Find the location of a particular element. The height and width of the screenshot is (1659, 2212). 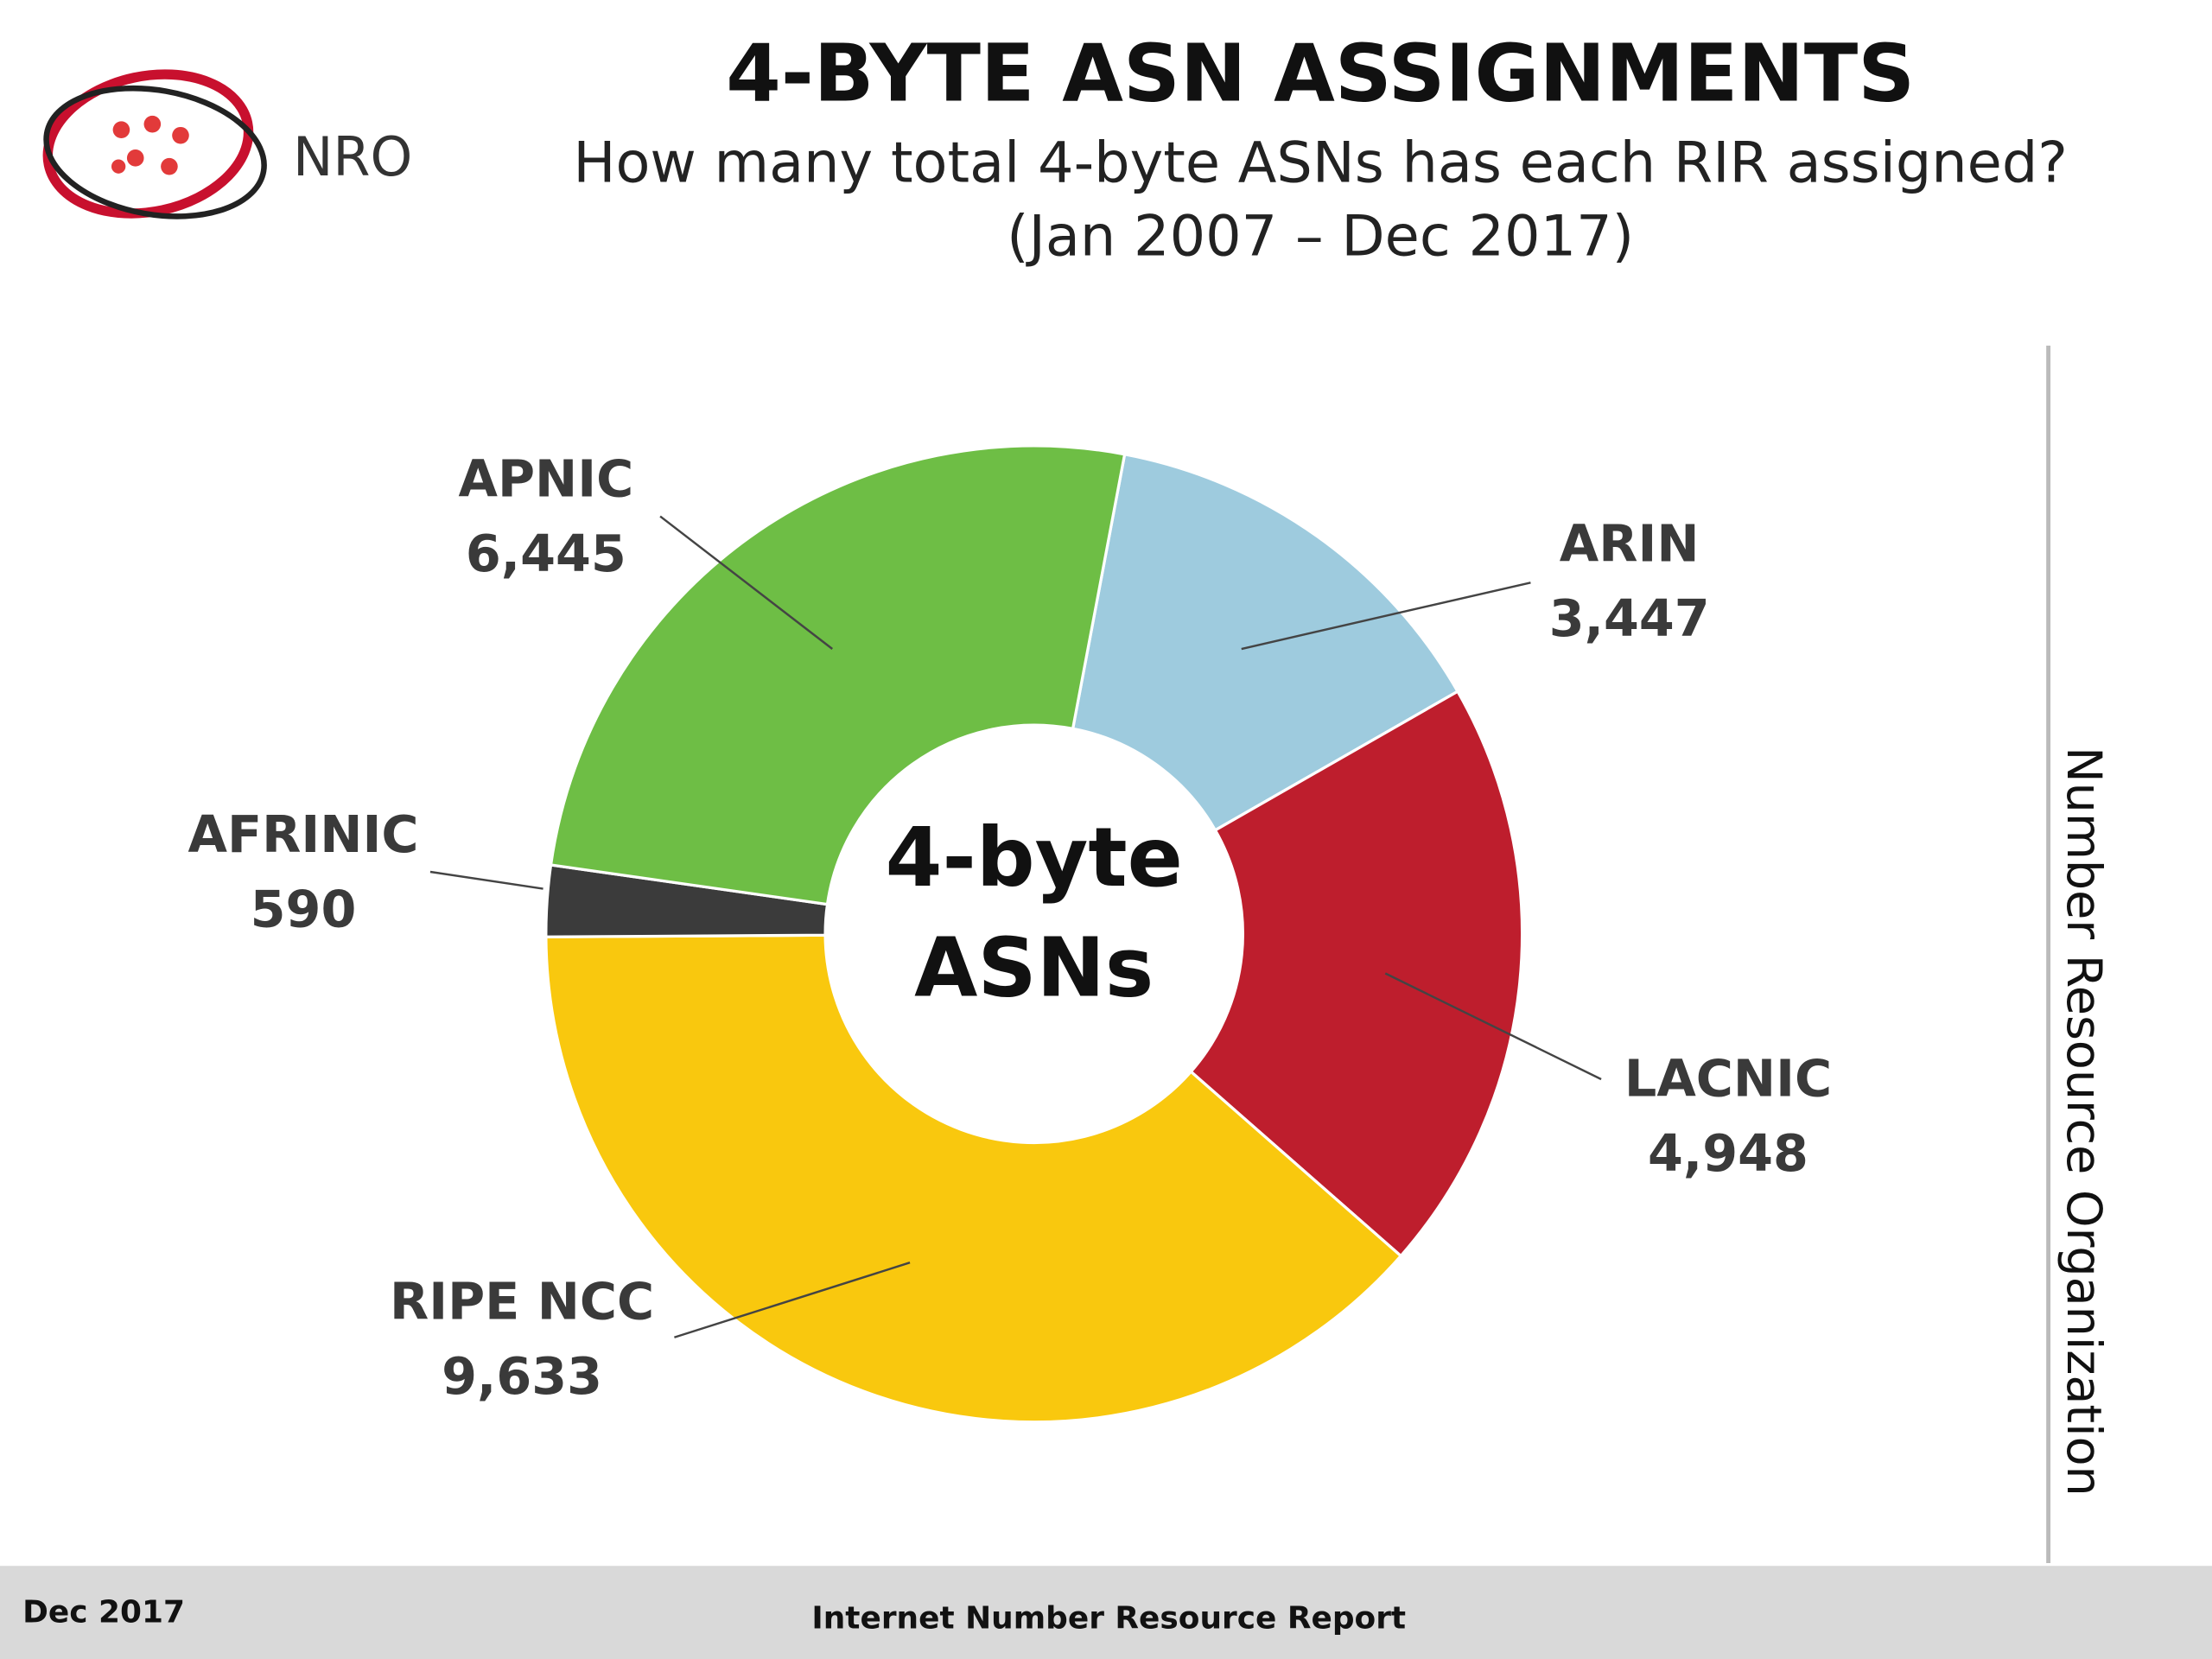

sidebar-text: Number Resource Organization is located at coordinates (2084, 1122).